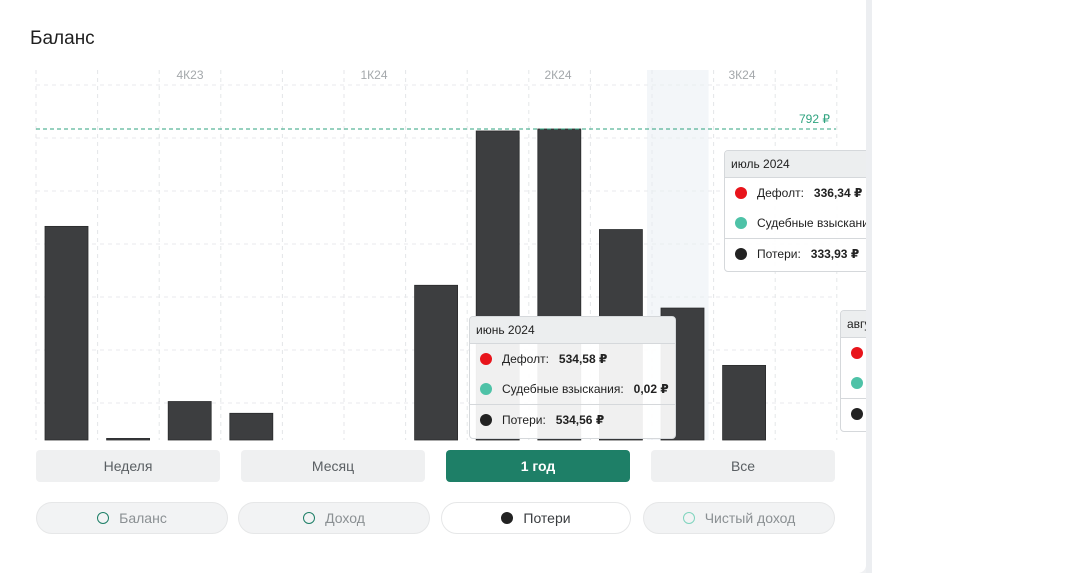 Image resolution: width=1080 pixels, height=573 pixels. Describe the element at coordinates (651, 389) in the screenshot. I see `tooltip-value: 0,02 ₽` at that location.